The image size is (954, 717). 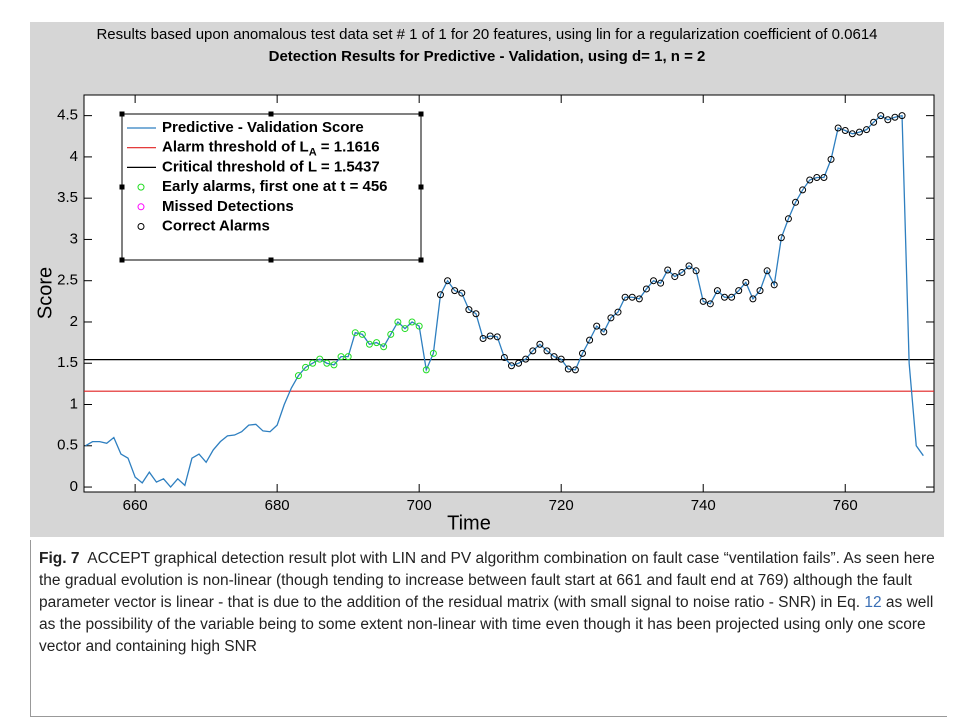 I want to click on x-tick-label: 720, so click(x=561, y=505).